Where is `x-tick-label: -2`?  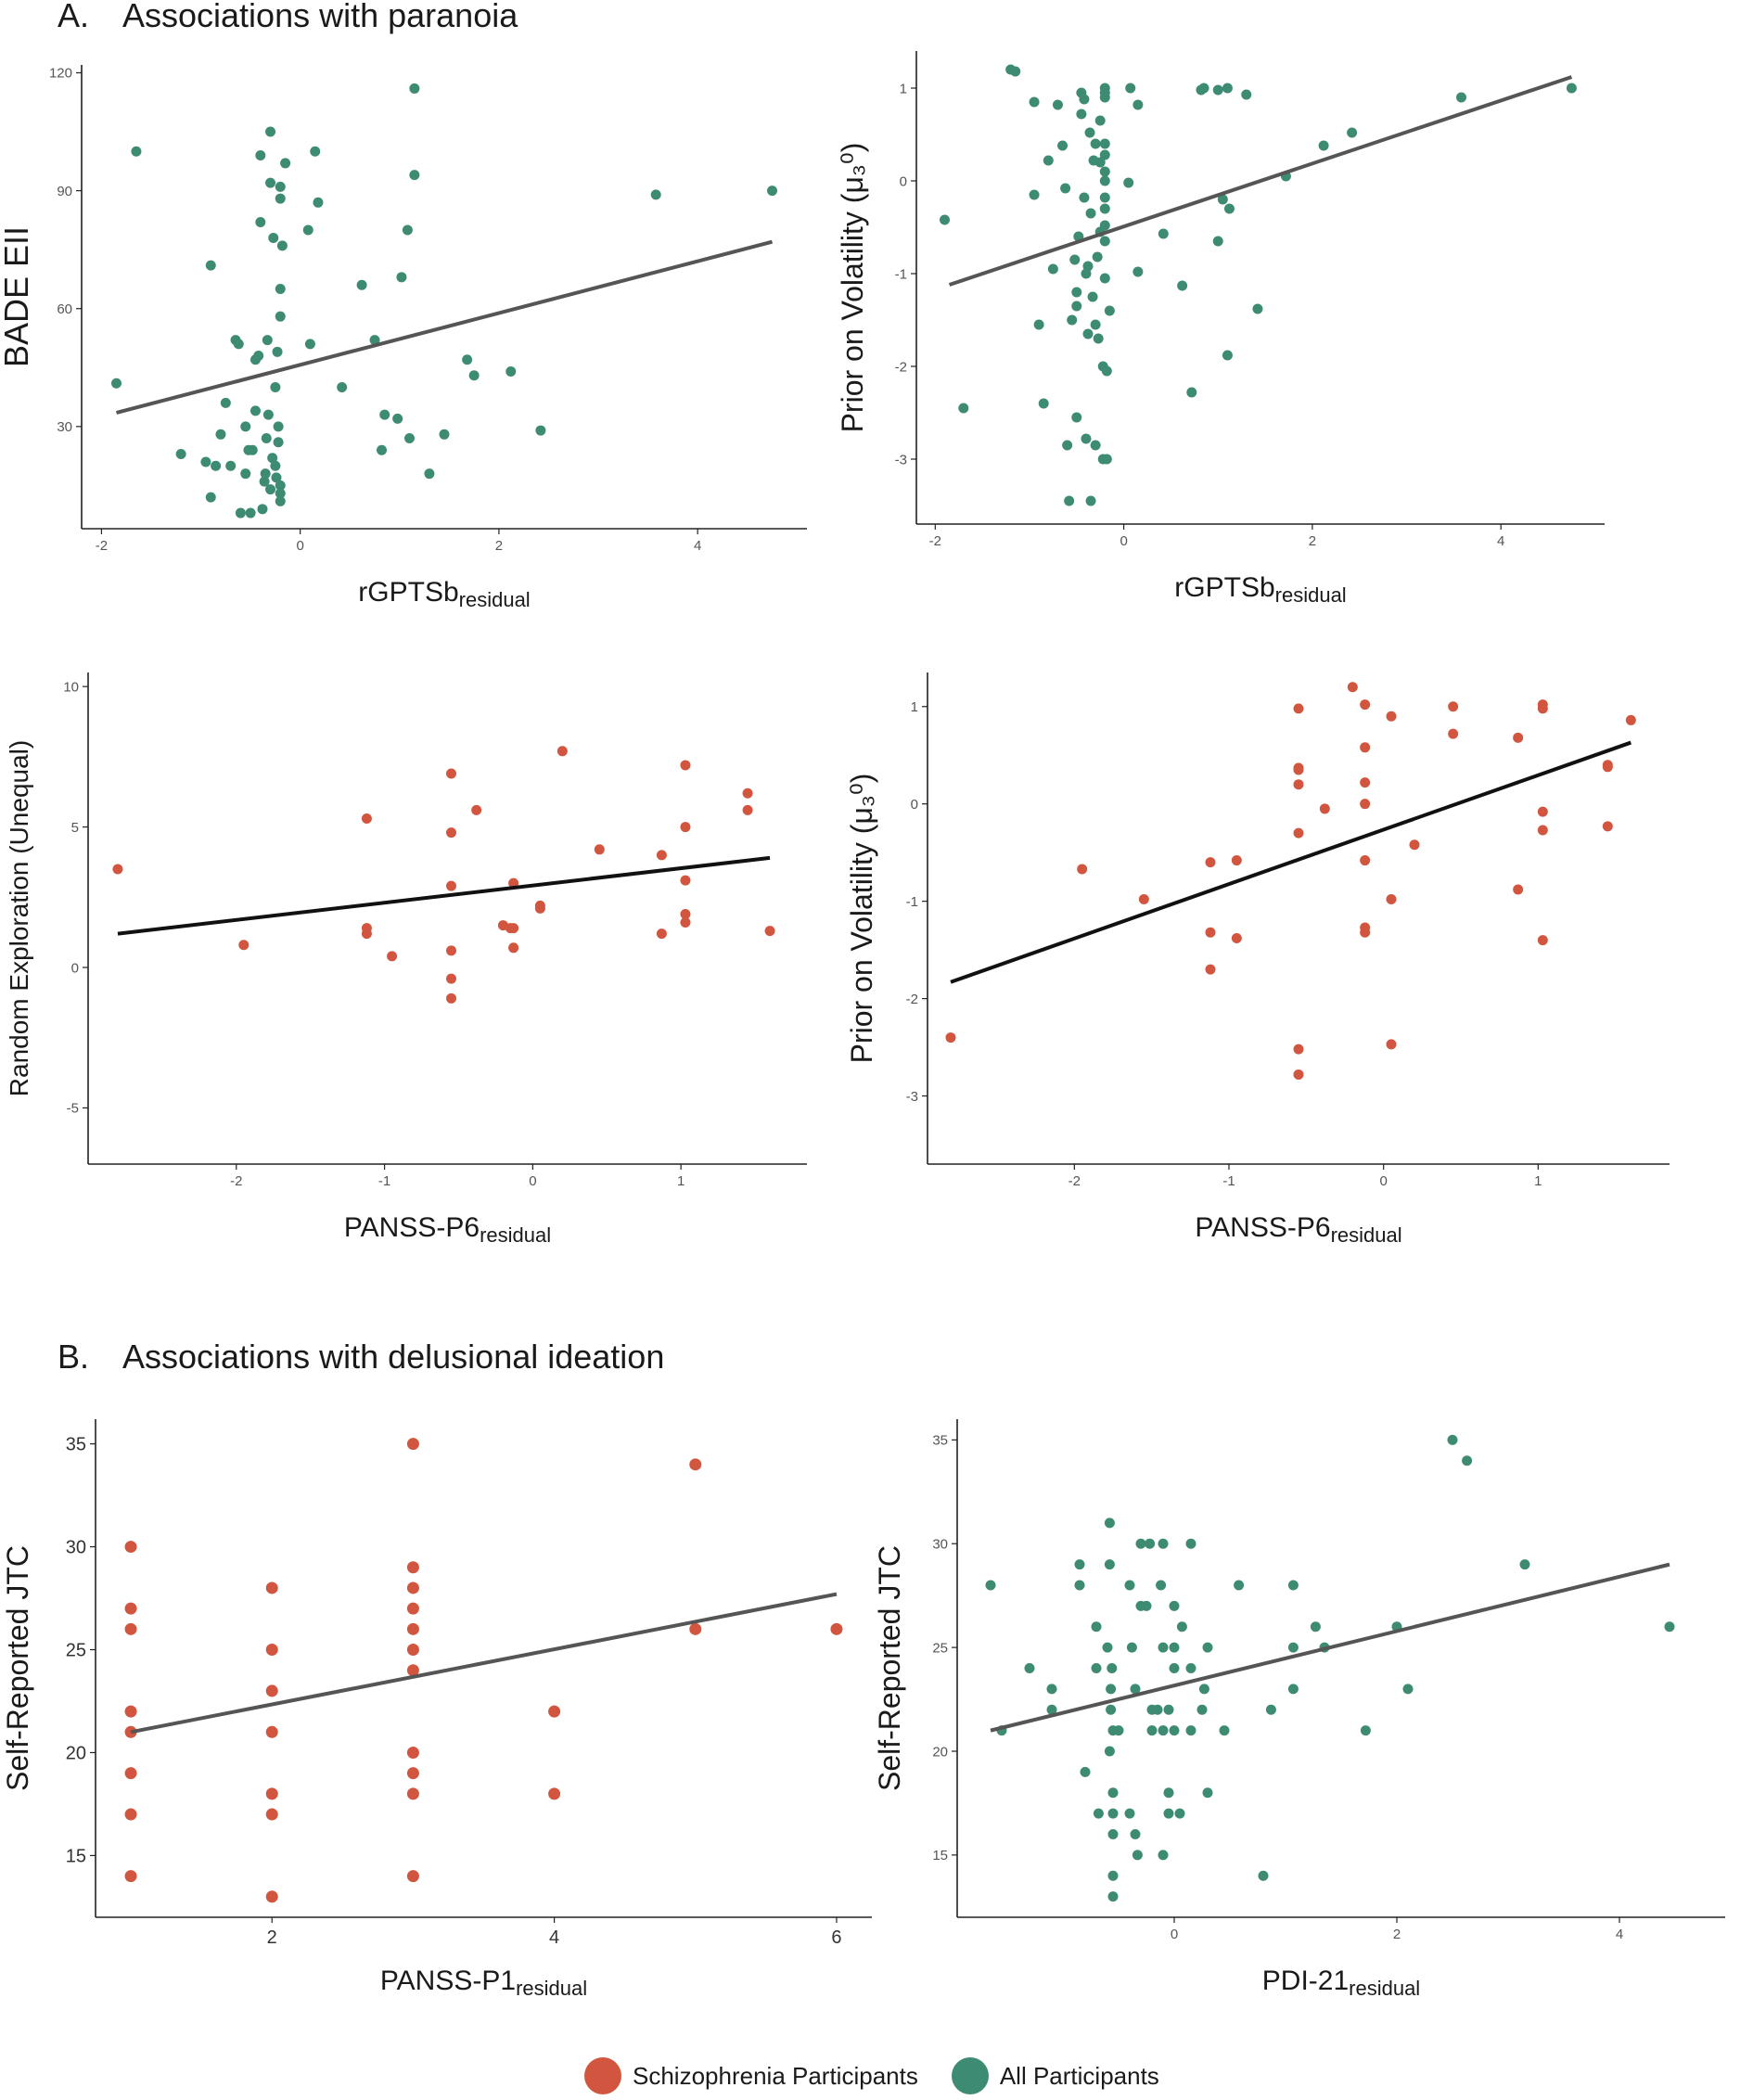
x-tick-label: -2 is located at coordinates (102, 546).